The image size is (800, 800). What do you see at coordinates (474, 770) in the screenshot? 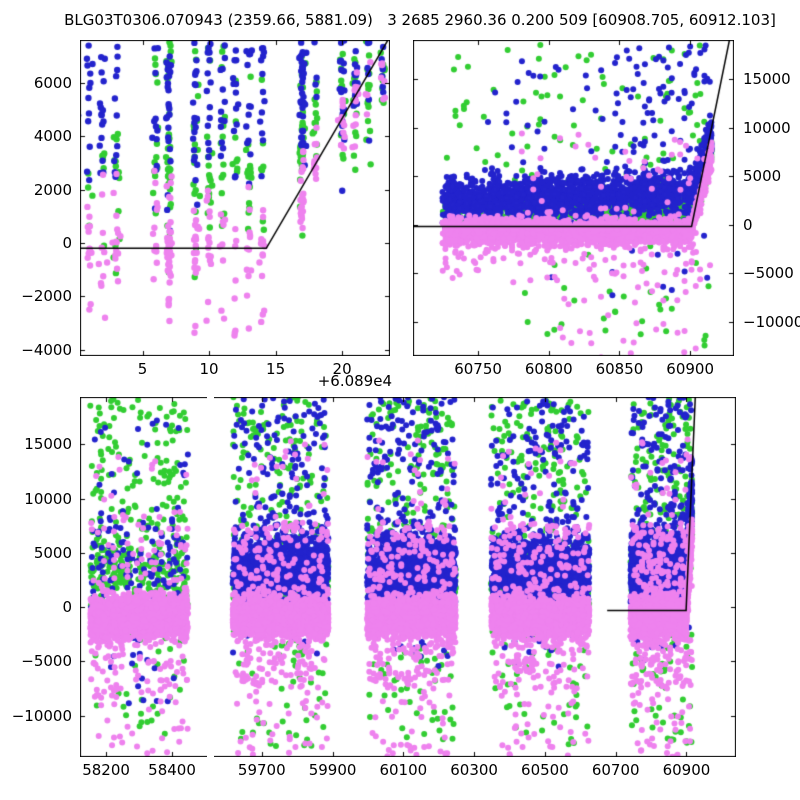
I see `x-tick-label-bottom-right: 60300` at bounding box center [474, 770].